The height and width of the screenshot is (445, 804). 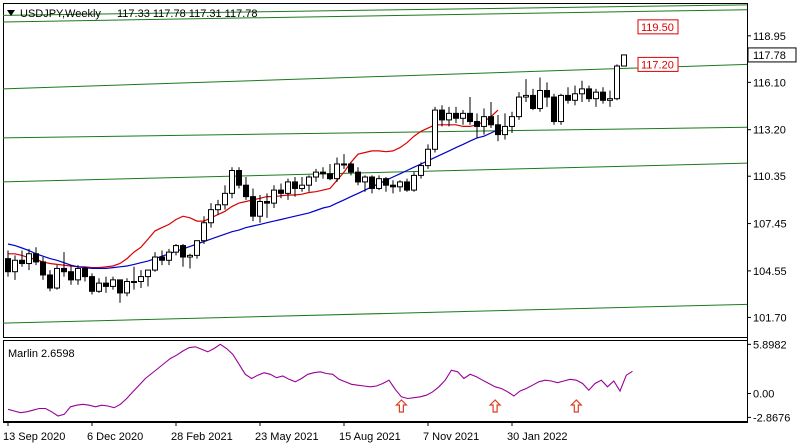 I want to click on ohlc-readout: 117.33 117.78 117.31 117.78, so click(x=187, y=14).